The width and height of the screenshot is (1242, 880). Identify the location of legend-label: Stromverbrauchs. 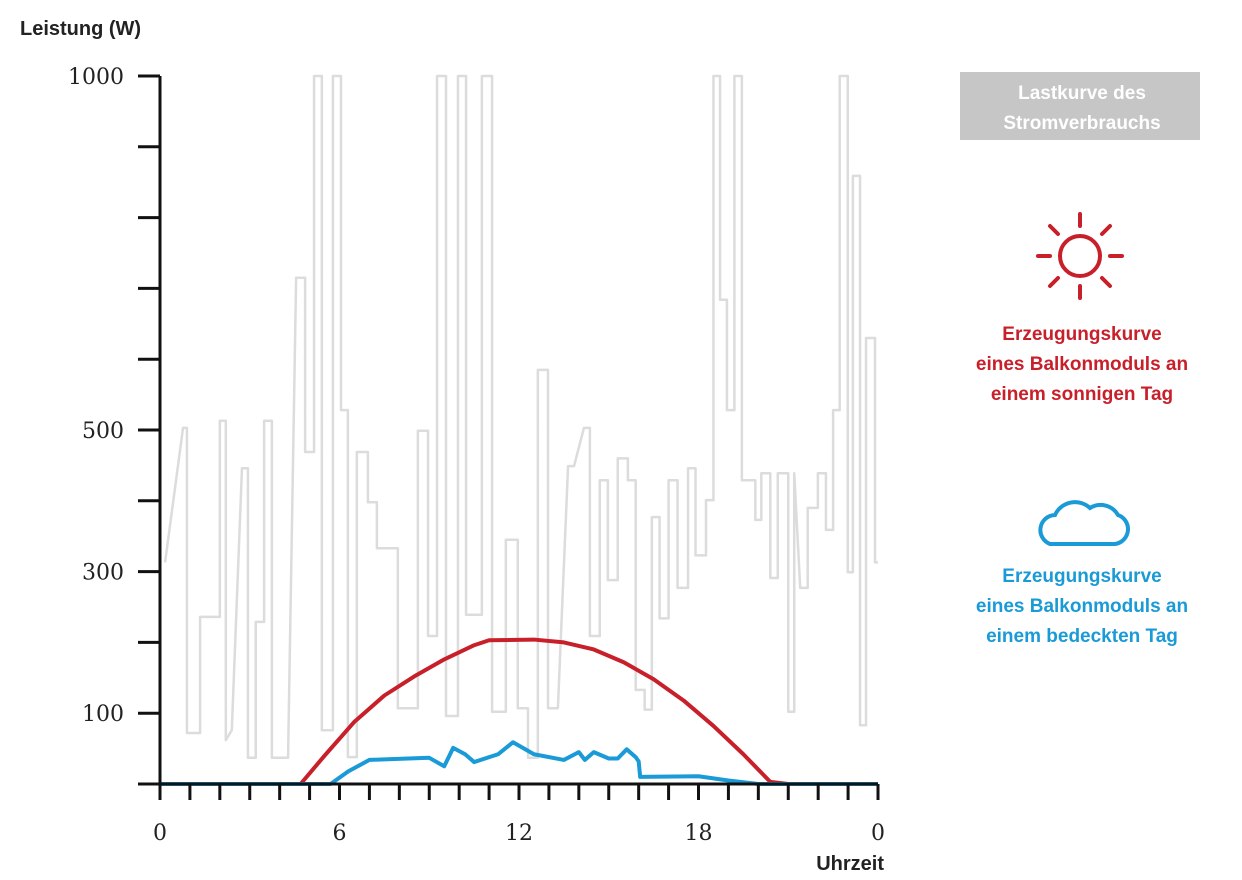
(1081, 123).